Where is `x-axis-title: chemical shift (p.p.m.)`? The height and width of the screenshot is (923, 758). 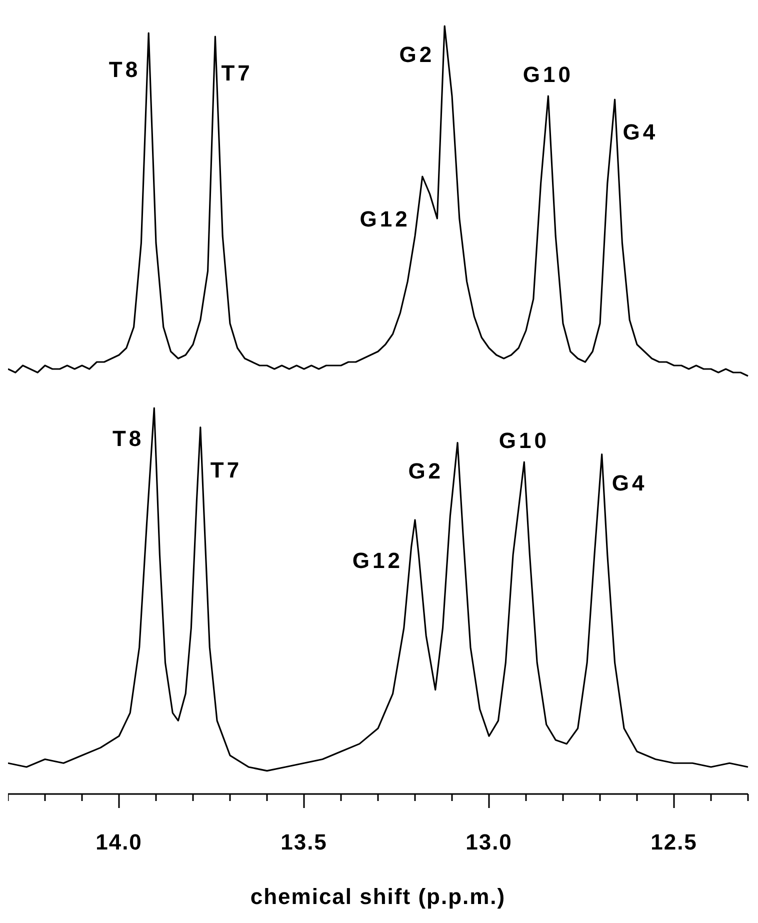 x-axis-title: chemical shift (p.p.m.) is located at coordinates (378, 896).